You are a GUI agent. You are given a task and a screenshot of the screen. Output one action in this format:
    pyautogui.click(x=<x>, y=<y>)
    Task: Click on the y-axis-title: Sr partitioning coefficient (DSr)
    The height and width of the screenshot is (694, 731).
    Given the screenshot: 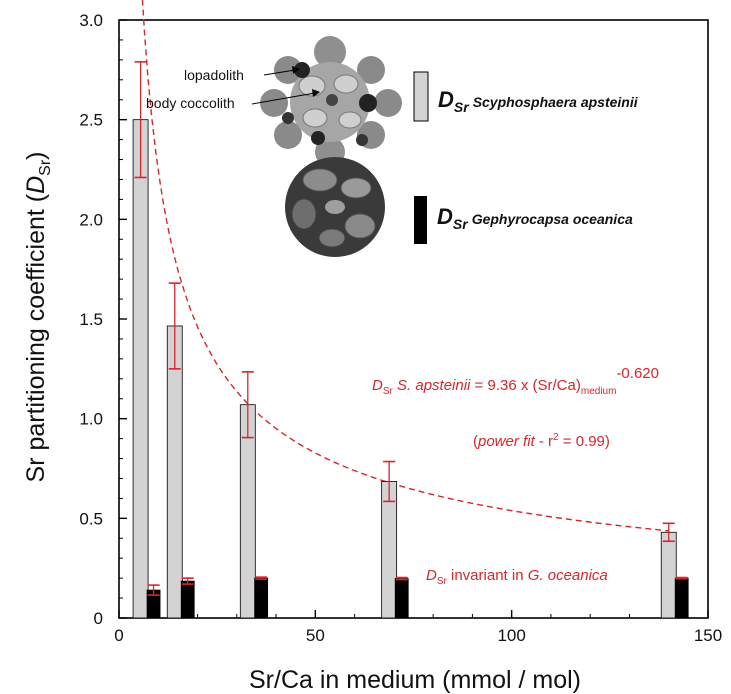 What is the action you would take?
    pyautogui.click(x=38, y=317)
    